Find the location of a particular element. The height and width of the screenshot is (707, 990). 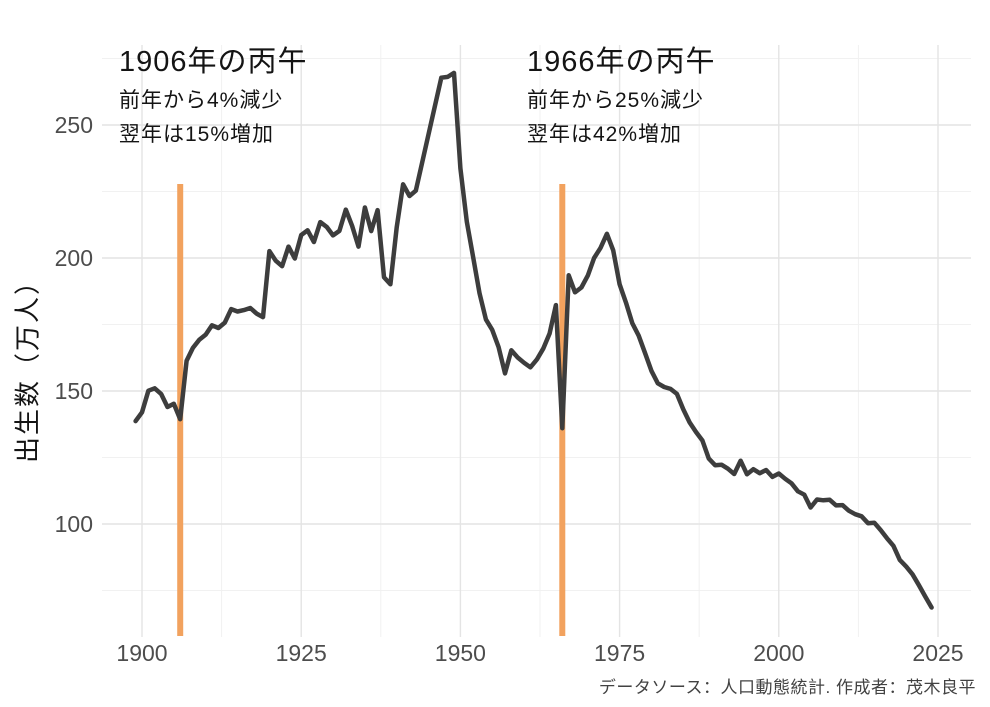

annotation-1966: 1966年の丙午 前年から25%減少 翌年は42%増加 is located at coordinates (621, 97).